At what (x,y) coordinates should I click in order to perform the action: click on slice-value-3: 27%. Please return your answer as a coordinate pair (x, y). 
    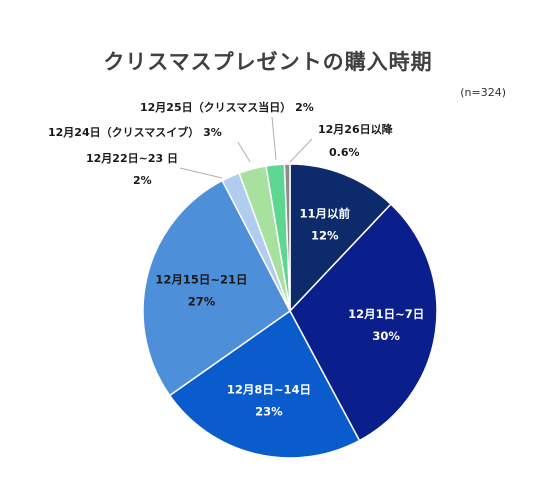
    Looking at the image, I should click on (202, 301).